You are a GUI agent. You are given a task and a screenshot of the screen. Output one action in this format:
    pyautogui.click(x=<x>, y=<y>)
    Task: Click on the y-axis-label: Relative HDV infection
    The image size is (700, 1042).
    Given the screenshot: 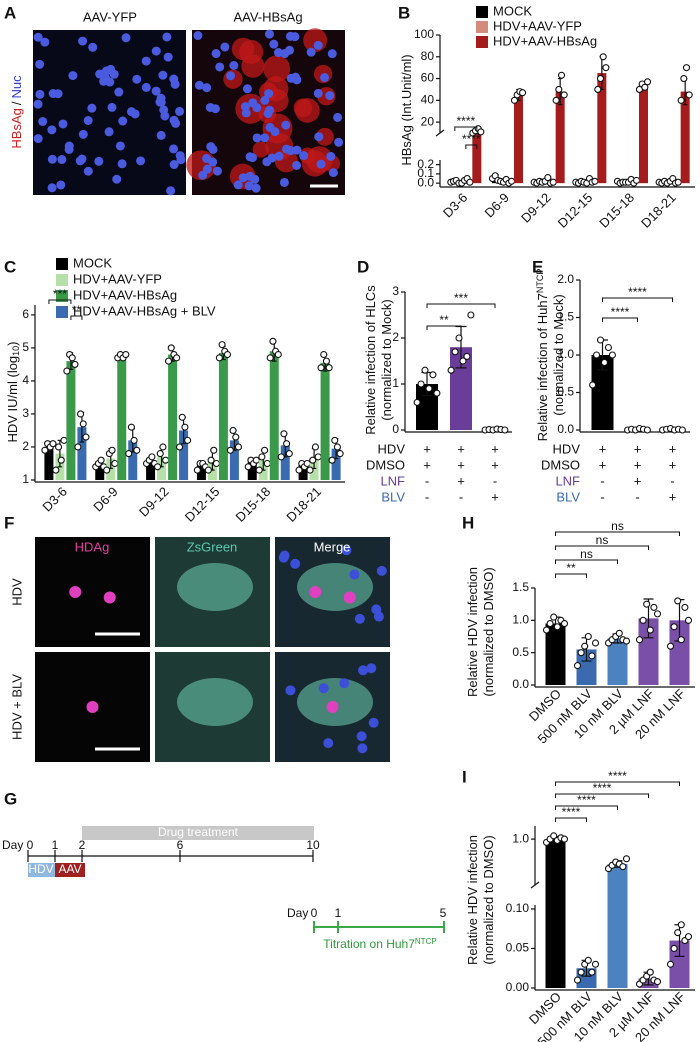 What is the action you would take?
    pyautogui.click(x=472, y=900)
    